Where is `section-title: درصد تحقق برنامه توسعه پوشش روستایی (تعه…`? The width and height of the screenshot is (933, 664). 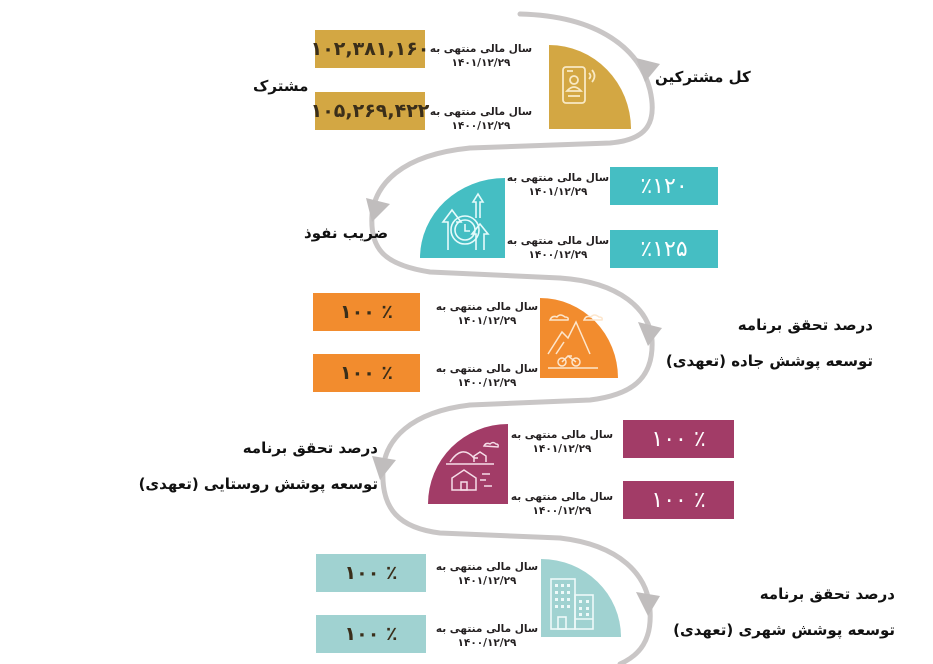
section-title: درصد تحقق برنامه توسعه پوشش روستایی (تعه… is located at coordinates (258, 466).